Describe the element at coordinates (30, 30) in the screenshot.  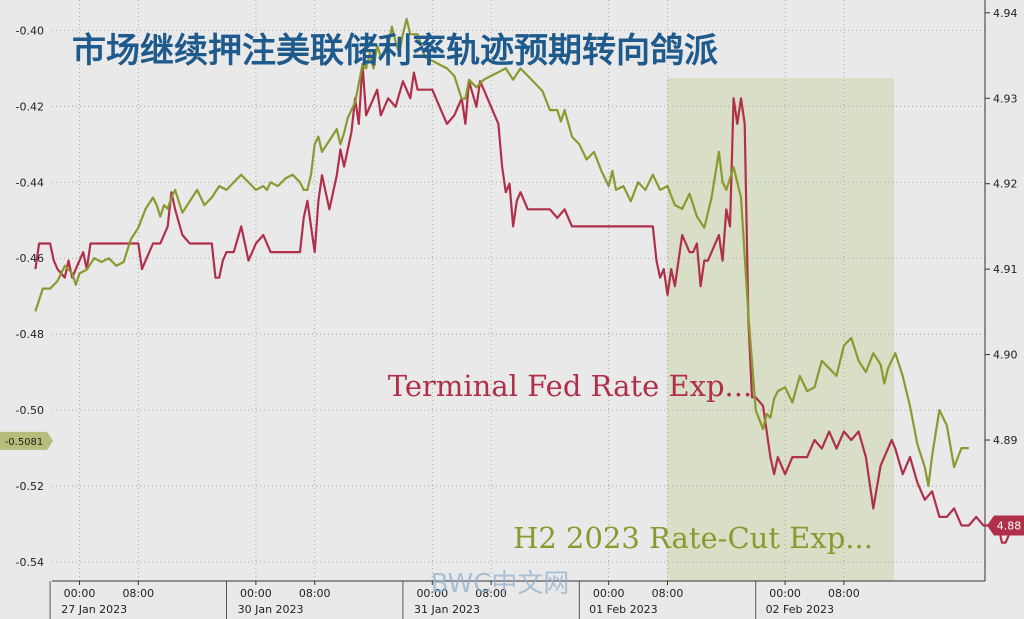
I see `left-tick-label: -0.40` at that location.